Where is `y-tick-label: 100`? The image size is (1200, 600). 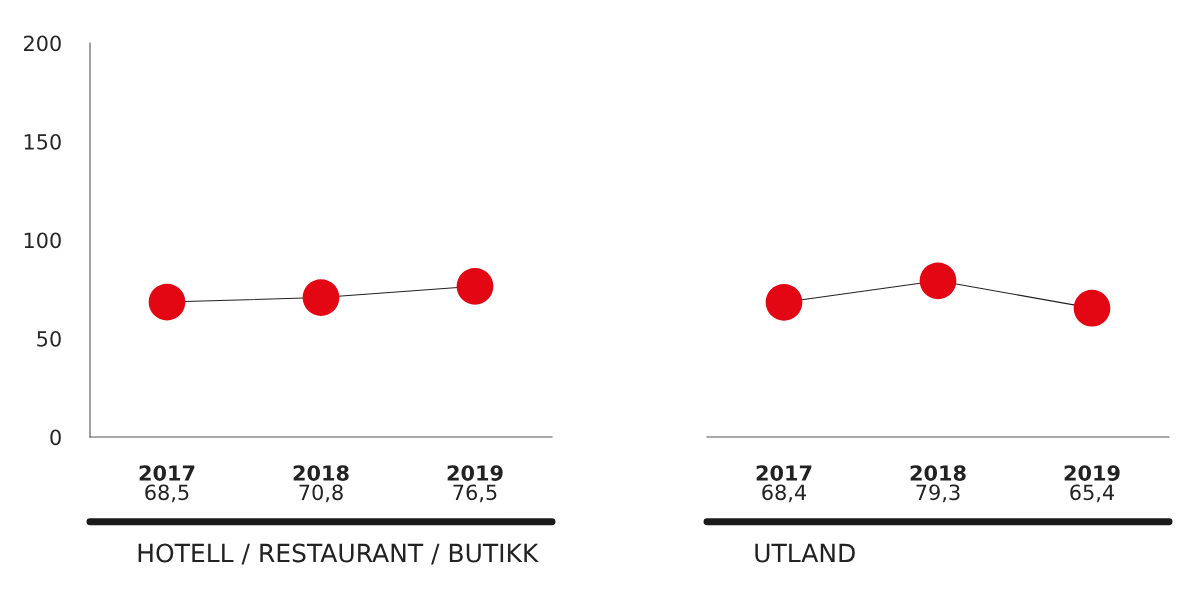 y-tick-label: 100 is located at coordinates (42, 240).